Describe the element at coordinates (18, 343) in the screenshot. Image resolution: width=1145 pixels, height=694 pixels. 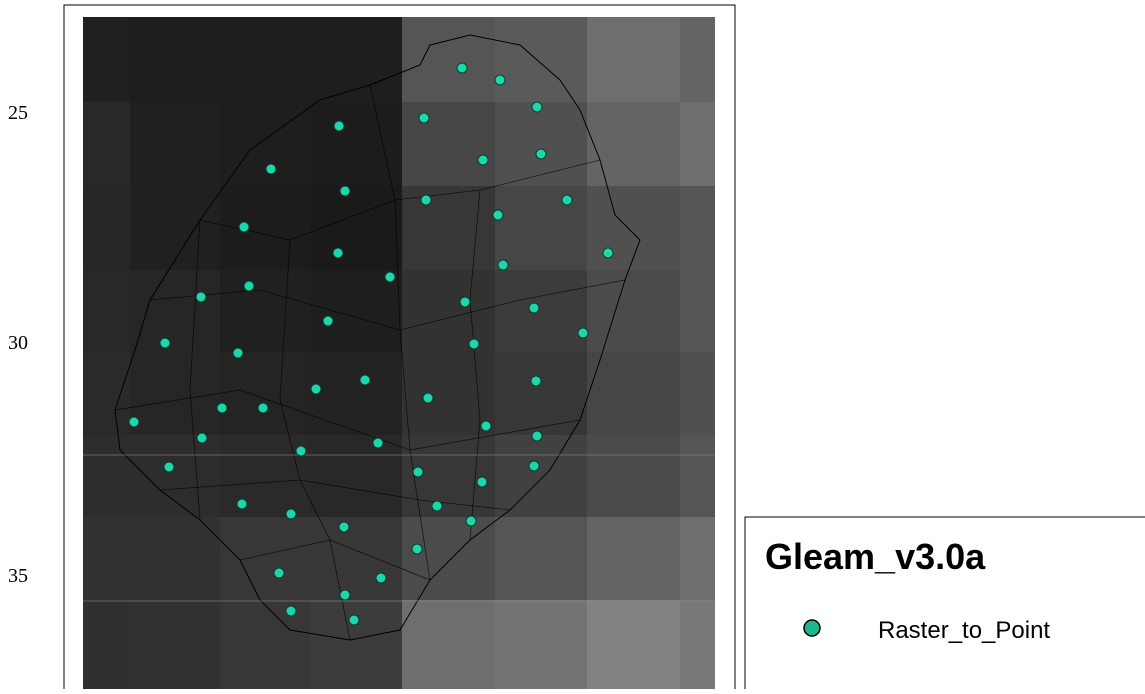
I see `lat-label: 30` at that location.